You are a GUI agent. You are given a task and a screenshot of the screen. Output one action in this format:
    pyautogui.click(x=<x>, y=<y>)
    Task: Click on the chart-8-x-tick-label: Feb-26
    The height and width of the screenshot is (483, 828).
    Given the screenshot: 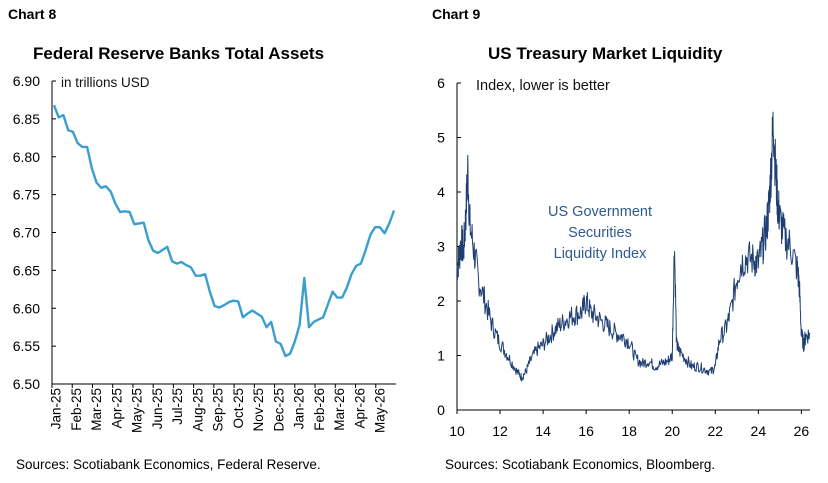 What is the action you would take?
    pyautogui.click(x=319, y=409)
    